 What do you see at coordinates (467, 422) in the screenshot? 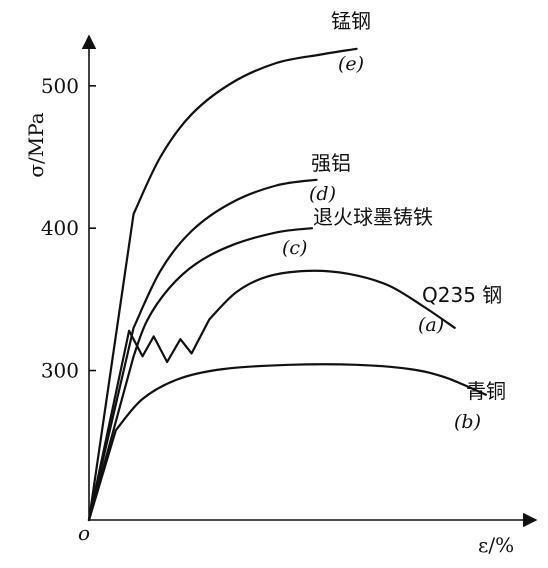
I see `series-tag-b: (b)` at bounding box center [467, 422].